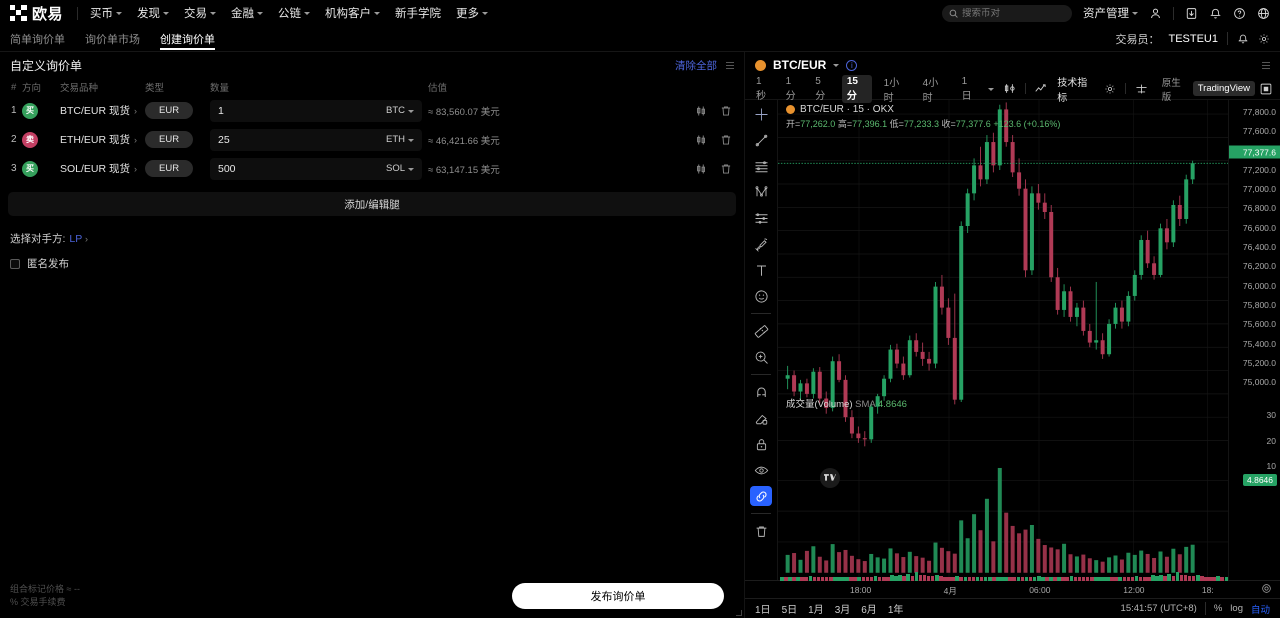  What do you see at coordinates (761, 444) in the screenshot?
I see `lock-icon` at bounding box center [761, 444].